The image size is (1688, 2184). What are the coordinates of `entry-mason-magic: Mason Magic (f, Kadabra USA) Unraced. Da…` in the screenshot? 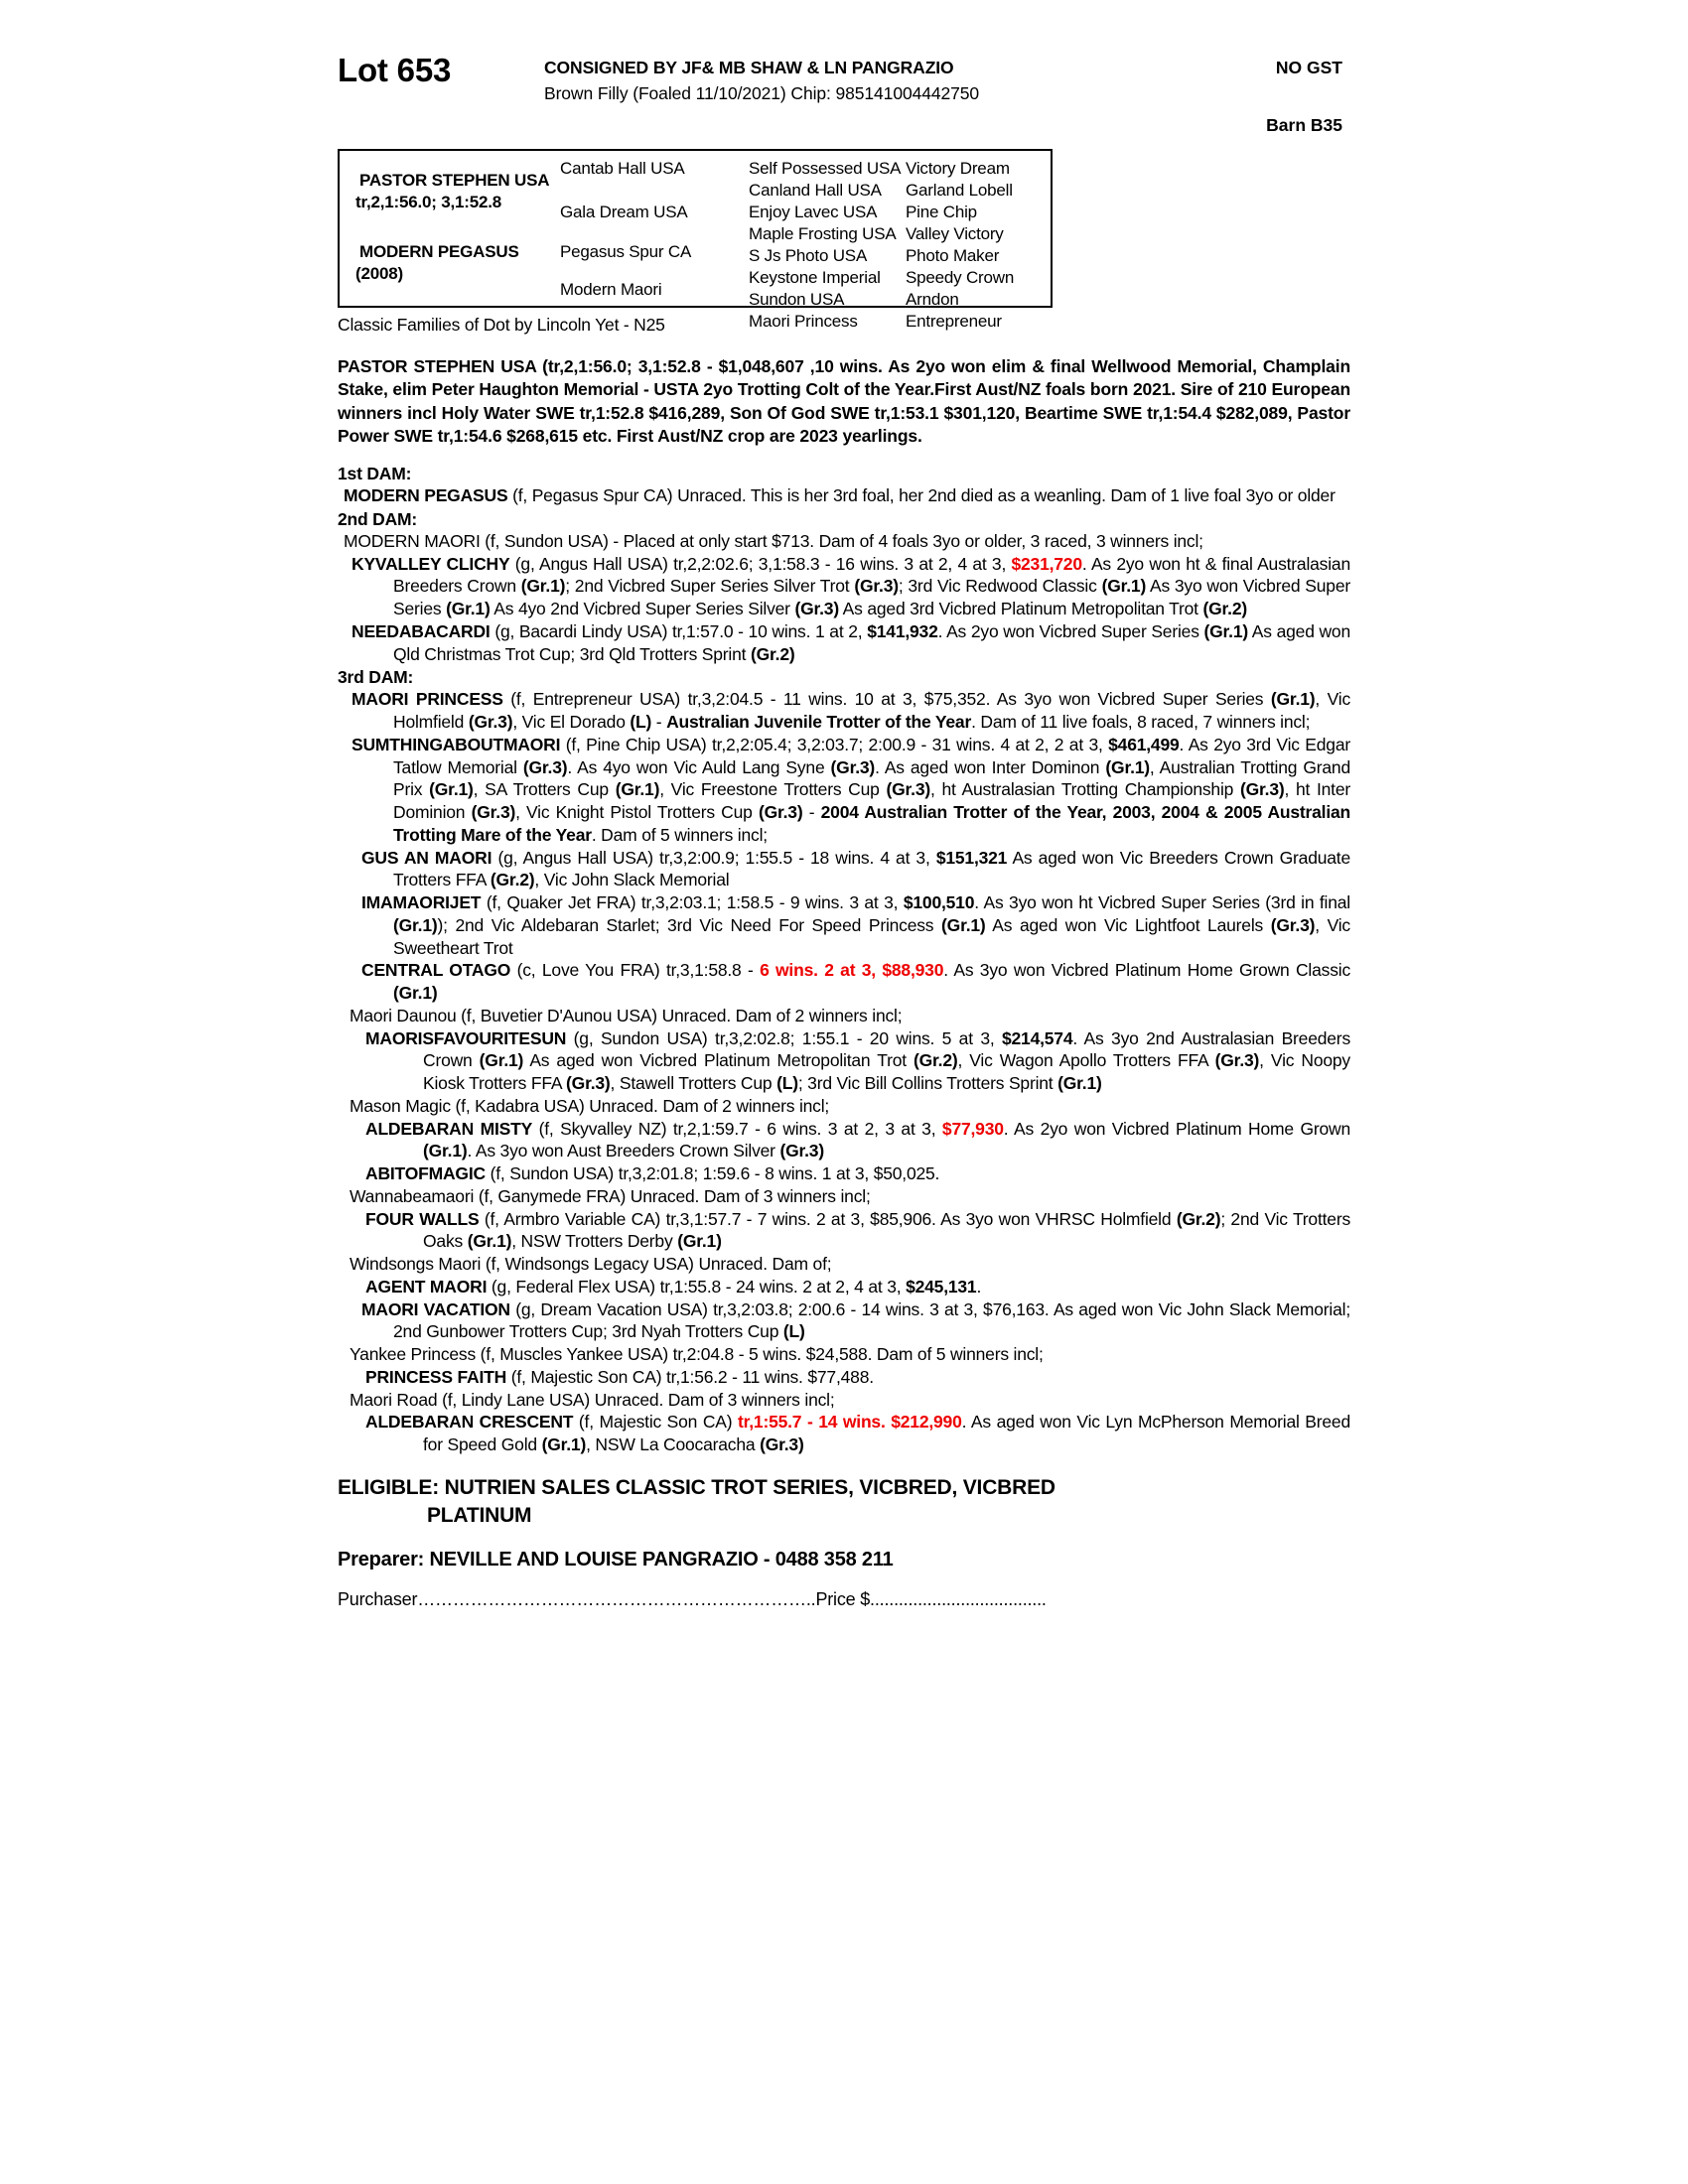 It's located at (590, 1105).